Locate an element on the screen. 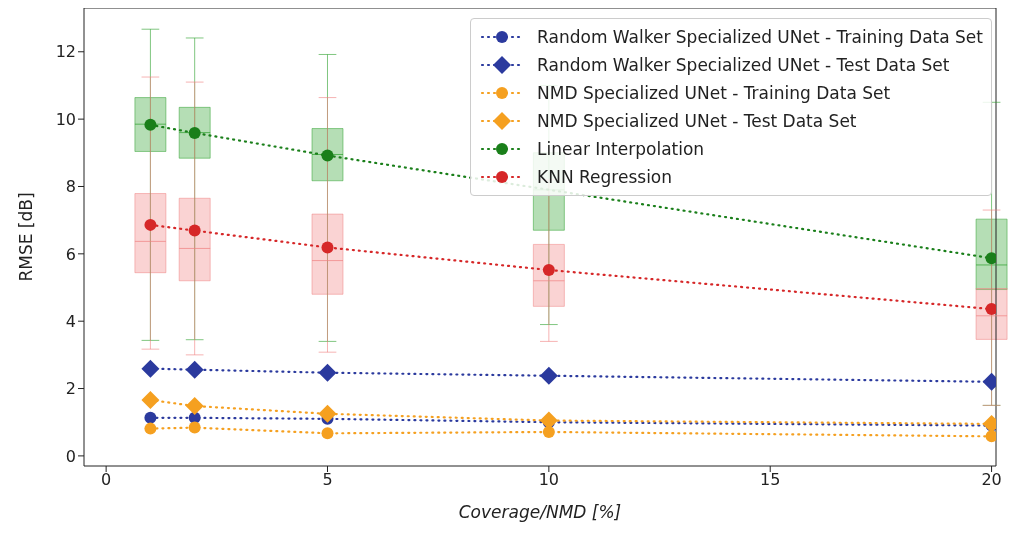  y-tick-label: 8 is located at coordinates (70, 187).